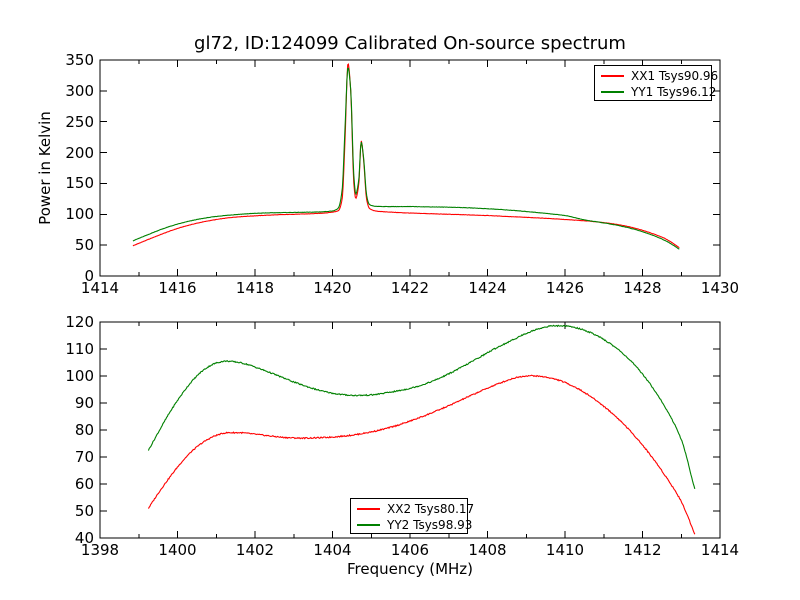 This screenshot has height=600, width=800. Describe the element at coordinates (79, 183) in the screenshot. I see `y-tick-label: 150` at that location.